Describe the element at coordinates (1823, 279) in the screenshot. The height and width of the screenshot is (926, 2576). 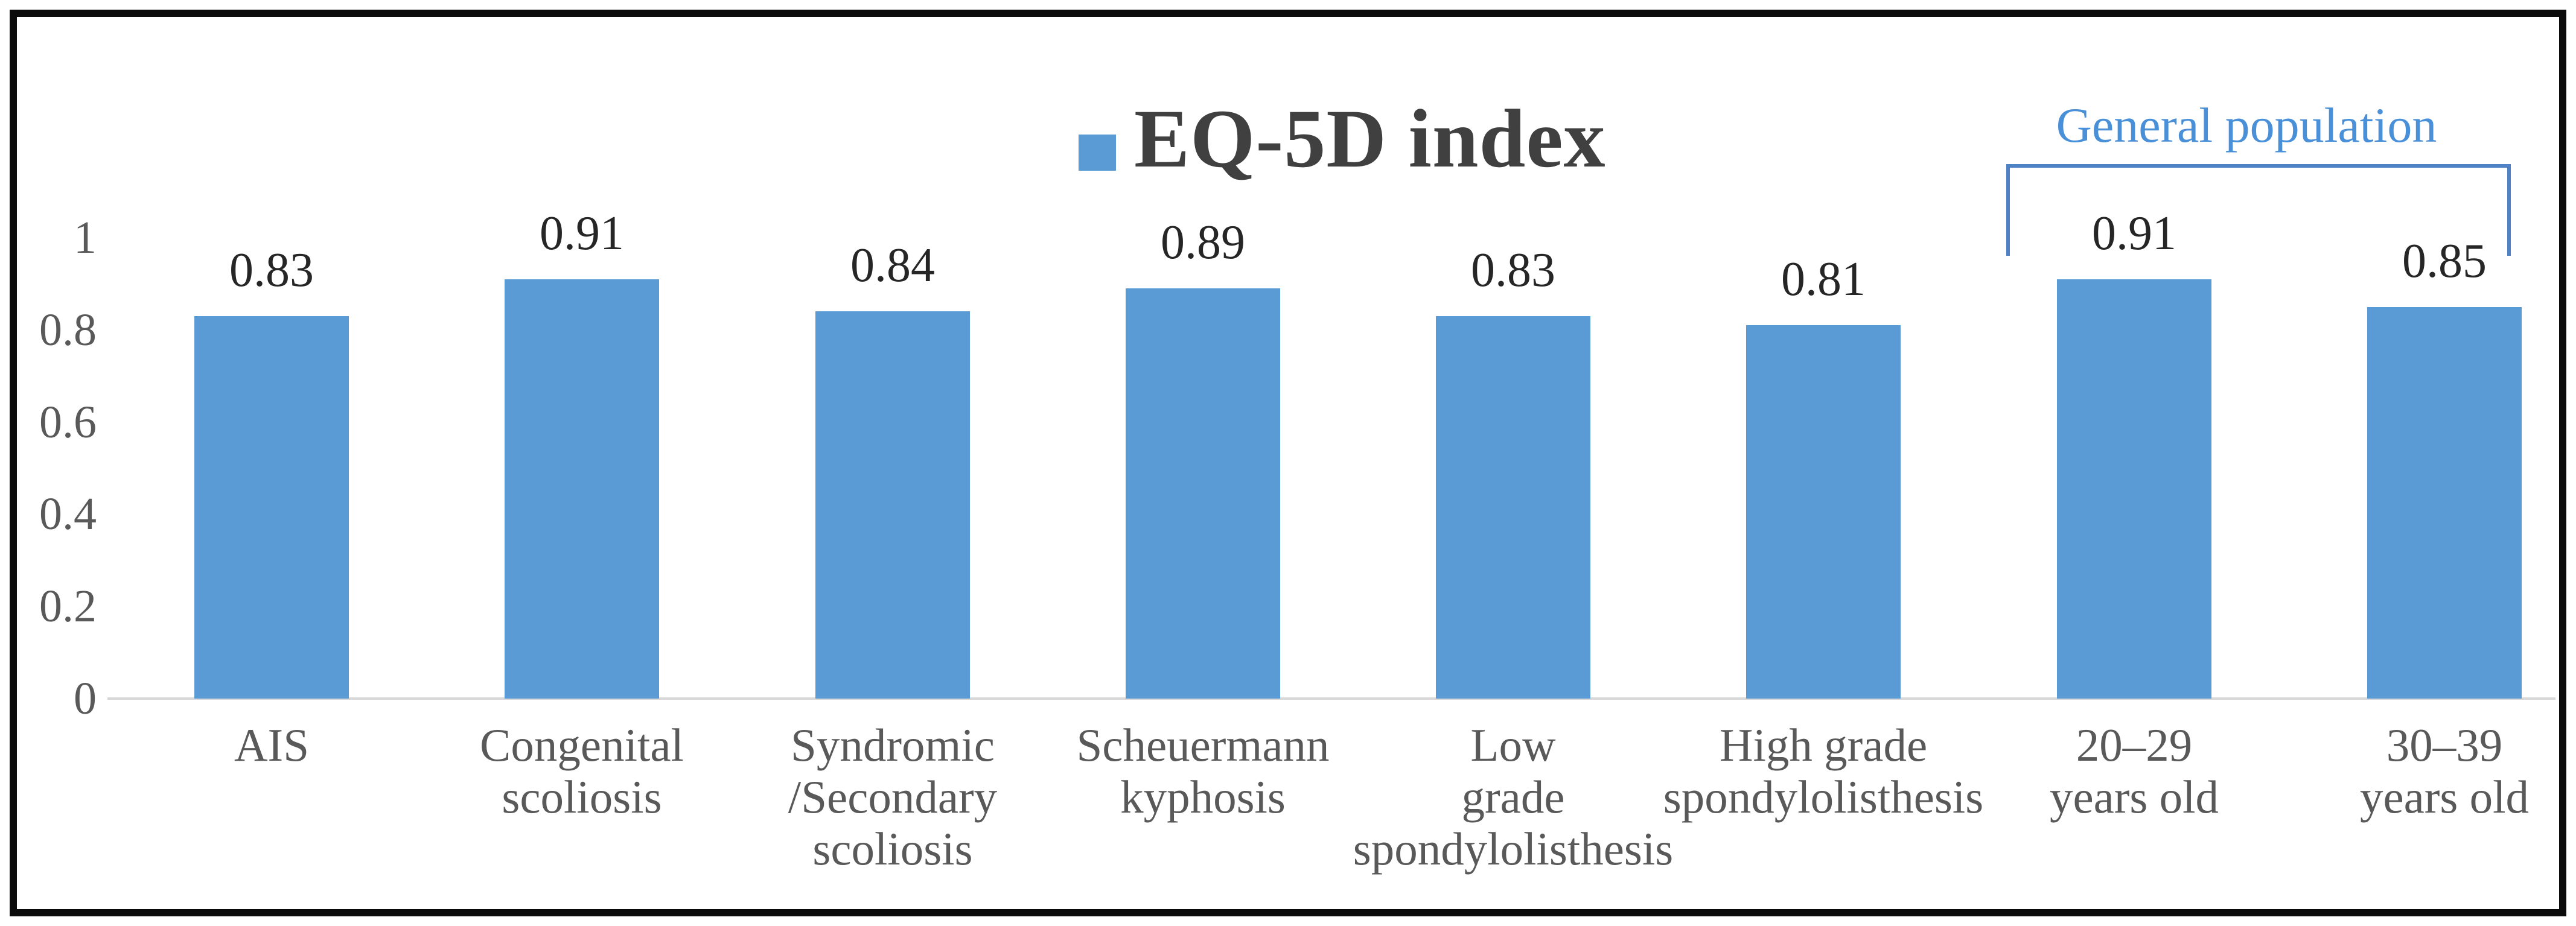
I see `bar-value-label: 0.81` at that location.